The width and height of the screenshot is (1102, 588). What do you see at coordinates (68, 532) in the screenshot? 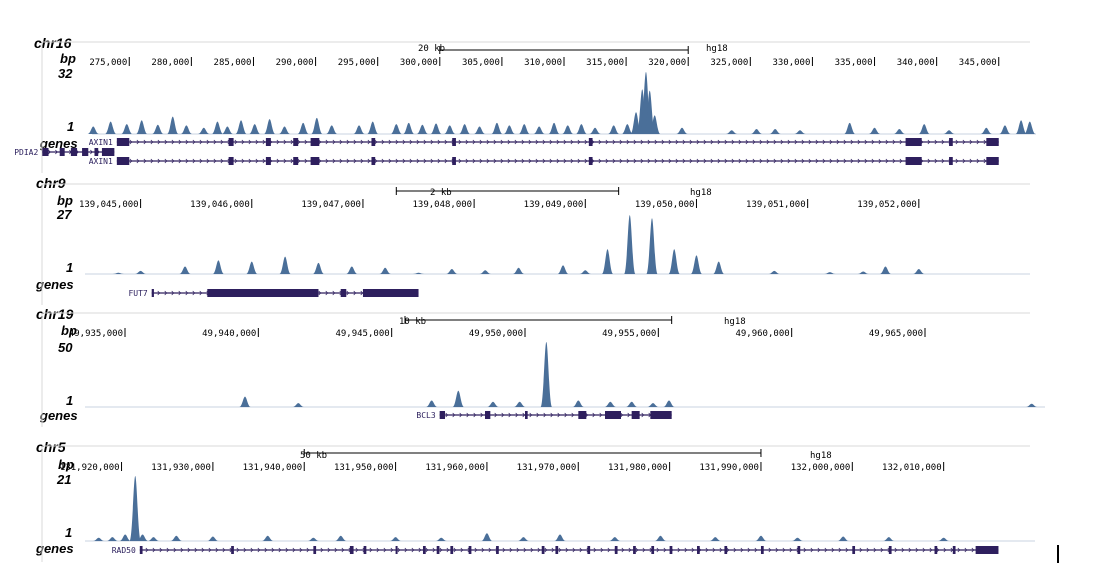
I see `min-label: 1` at bounding box center [68, 532].